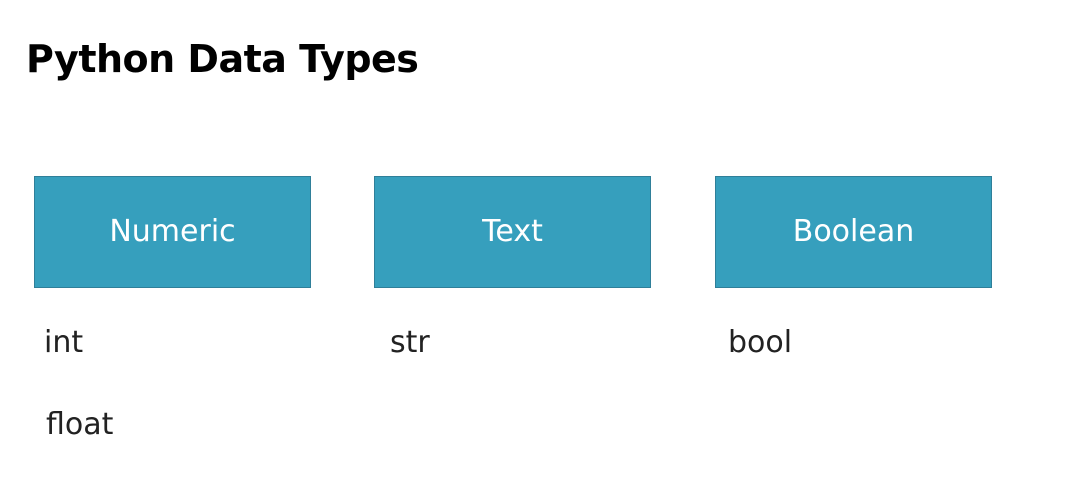 This screenshot has width=1067, height=484. Describe the element at coordinates (80, 424) in the screenshot. I see `type-item-float: float` at that location.